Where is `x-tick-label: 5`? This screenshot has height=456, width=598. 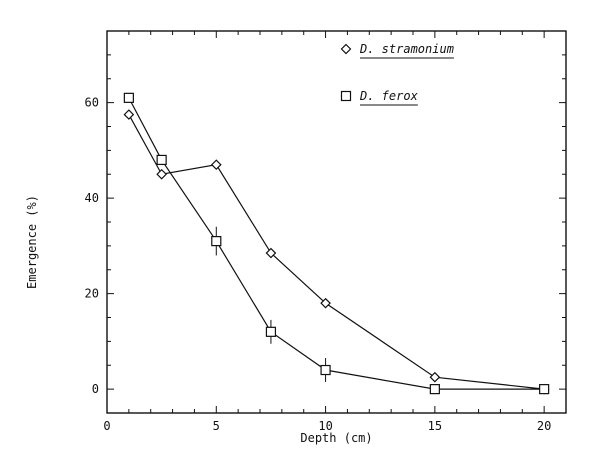 x-tick-label: 5 is located at coordinates (216, 426).